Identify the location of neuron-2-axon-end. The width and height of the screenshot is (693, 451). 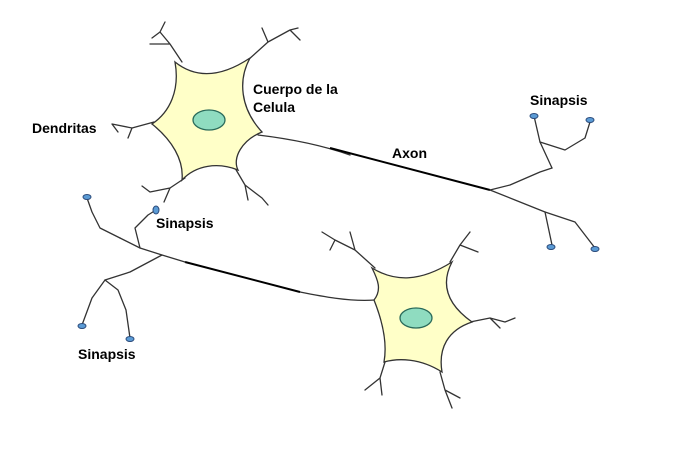
(152, 250).